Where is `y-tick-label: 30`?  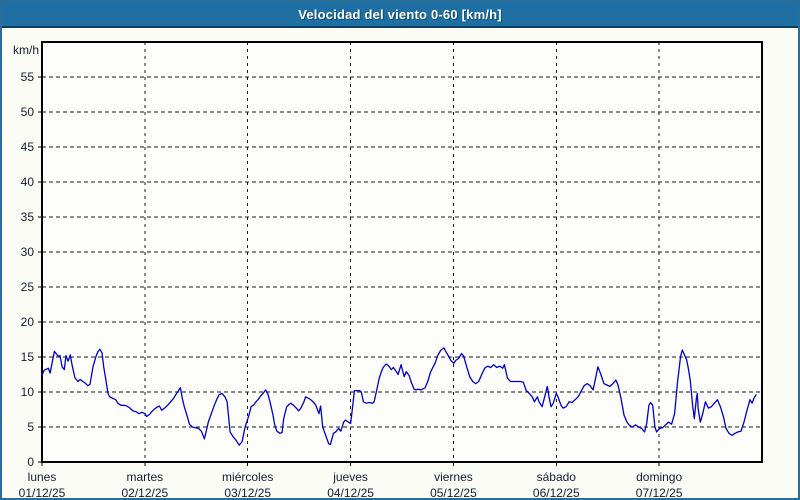 y-tick-label: 30 is located at coordinates (28, 252).